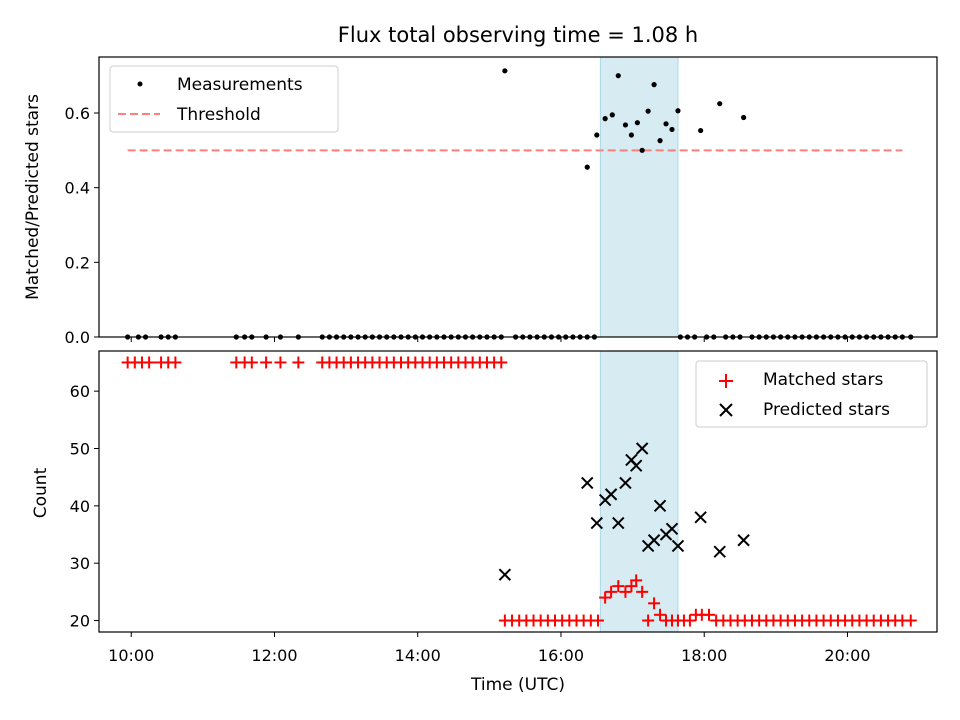 This screenshot has width=960, height=720. Describe the element at coordinates (726, 410) in the screenshot. I see `legend-predicted-marker` at that location.